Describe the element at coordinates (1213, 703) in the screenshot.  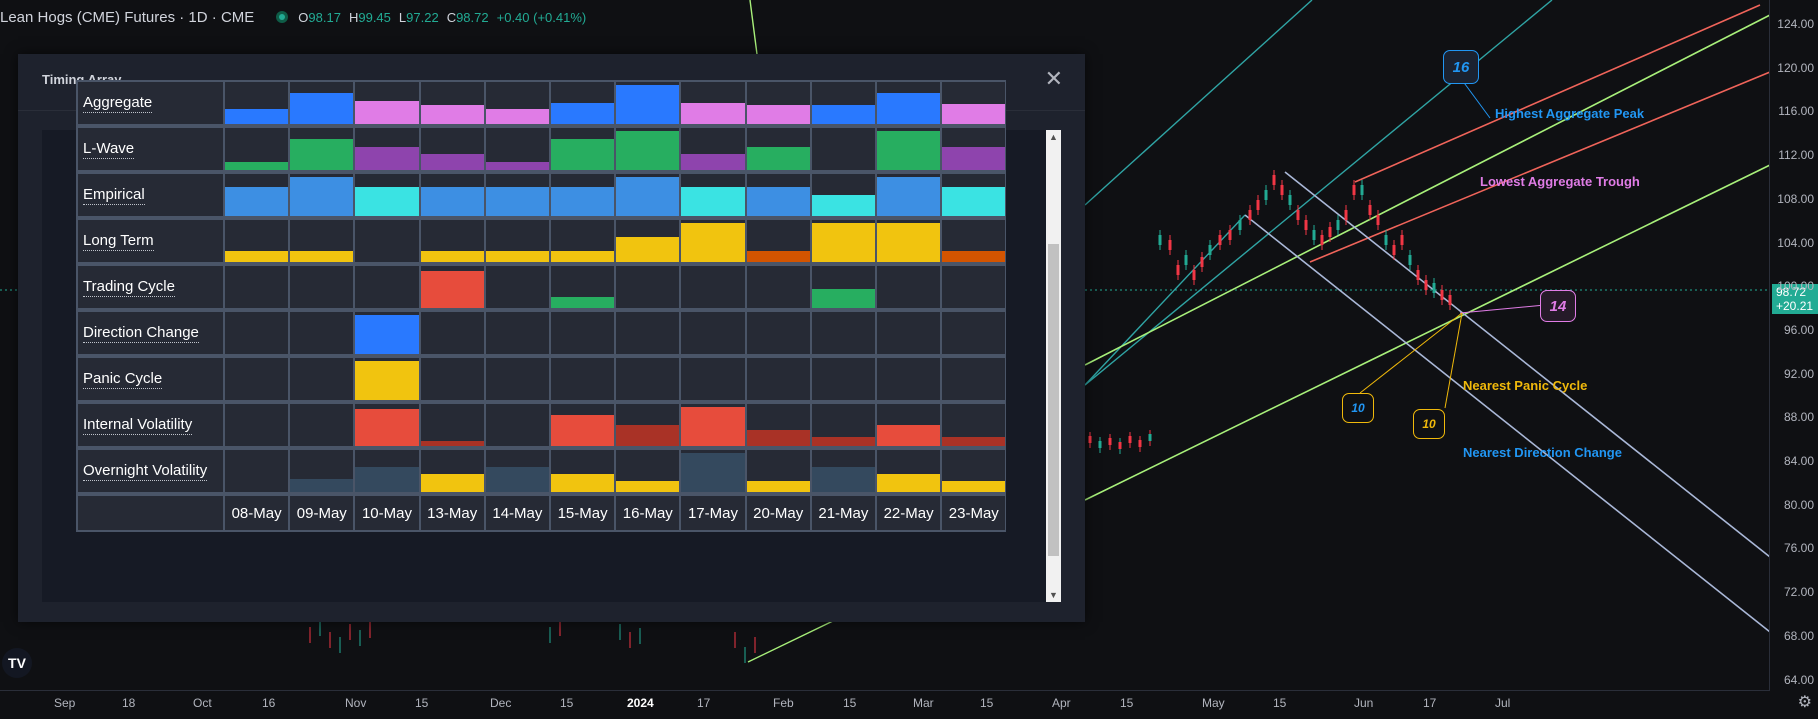
I see `time-tick: May` at that location.